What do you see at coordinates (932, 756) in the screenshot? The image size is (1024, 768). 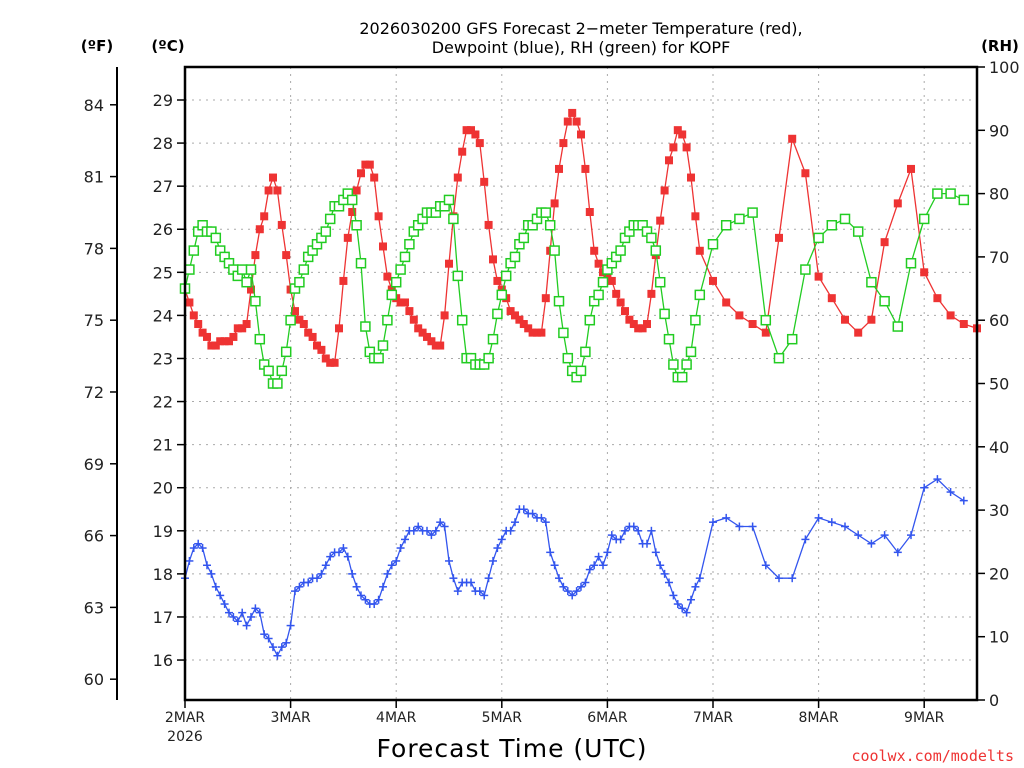 I see `credit-link: coolwx.com/modelts` at bounding box center [932, 756].